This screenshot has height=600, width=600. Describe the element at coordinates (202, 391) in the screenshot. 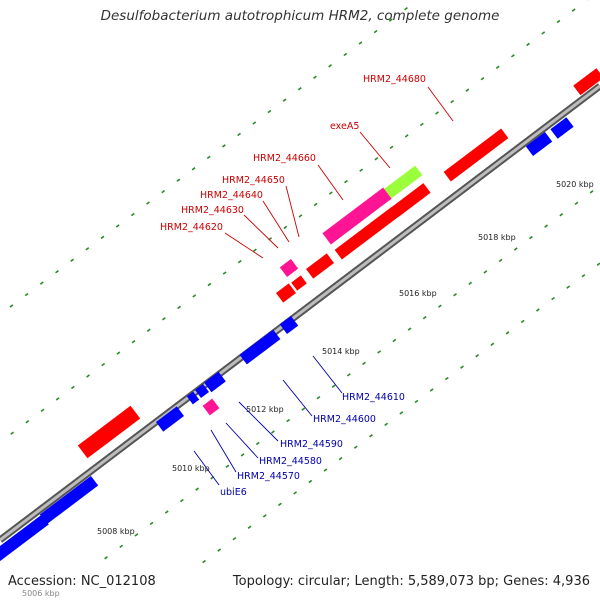

I see `gene-hrm2-44580-feature` at that location.